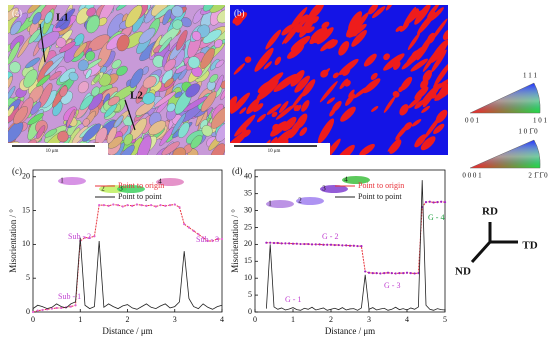 The image size is (550, 342). What do you see at coordinates (248, 176) in the screenshot?
I see `y-tick-label: 40` at bounding box center [248, 176].